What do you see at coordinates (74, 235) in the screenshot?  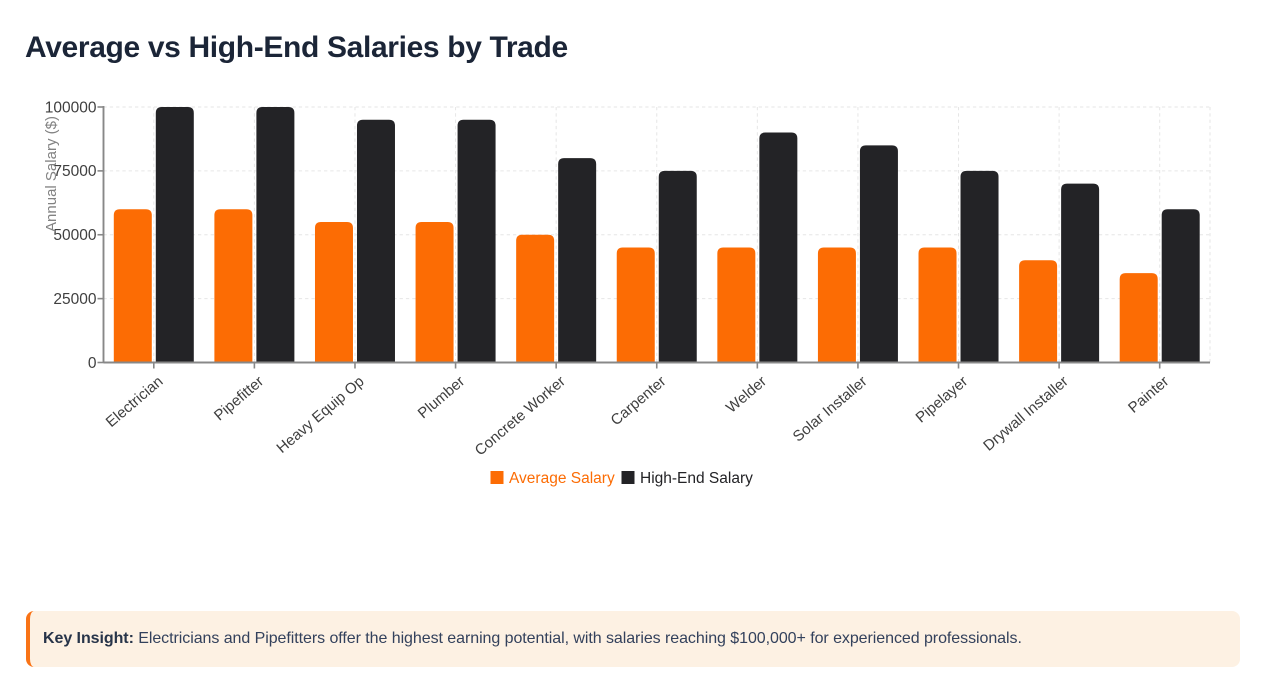 I see `svg-text: 50000` at bounding box center [74, 235].